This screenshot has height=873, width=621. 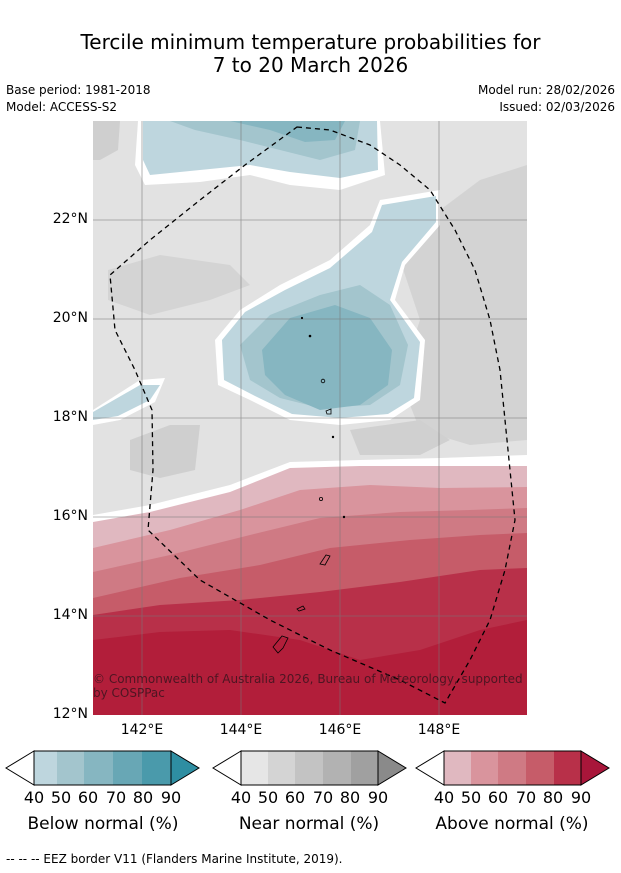 What do you see at coordinates (143, 797) in the screenshot?
I see `below-tick: 80` at bounding box center [143, 797].